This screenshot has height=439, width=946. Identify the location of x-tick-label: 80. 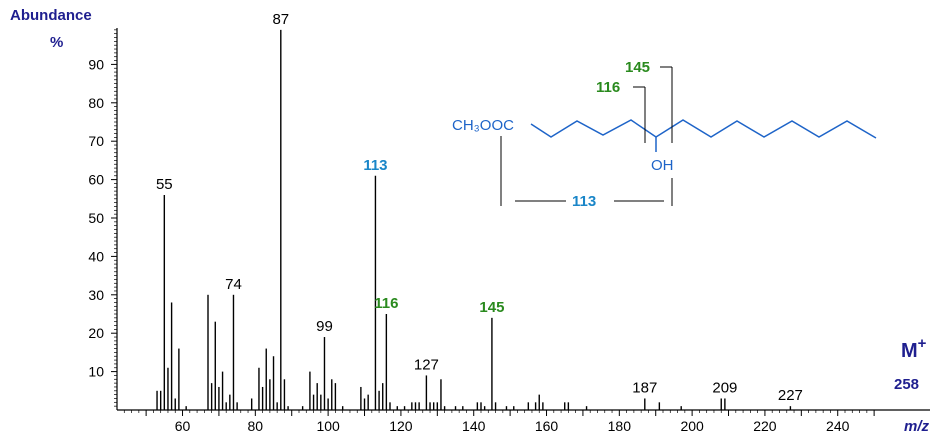
(256, 426).